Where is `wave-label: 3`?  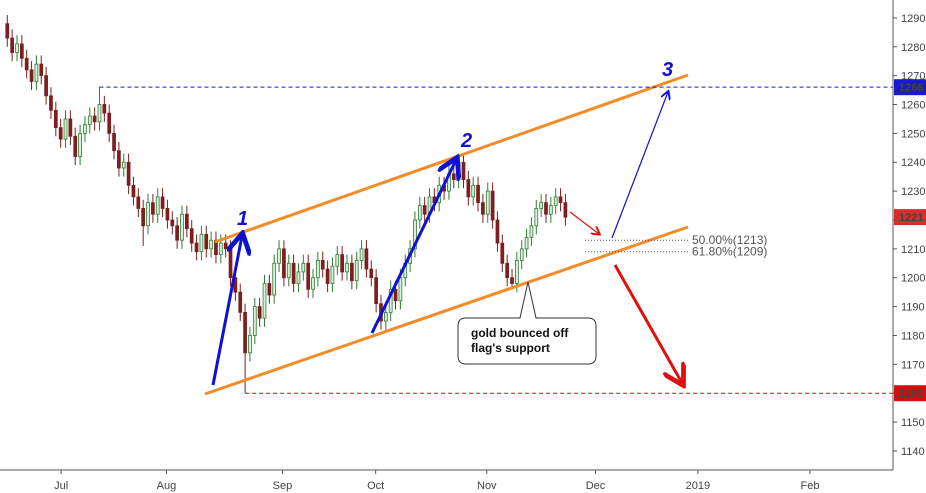 wave-label: 3 is located at coordinates (667, 70).